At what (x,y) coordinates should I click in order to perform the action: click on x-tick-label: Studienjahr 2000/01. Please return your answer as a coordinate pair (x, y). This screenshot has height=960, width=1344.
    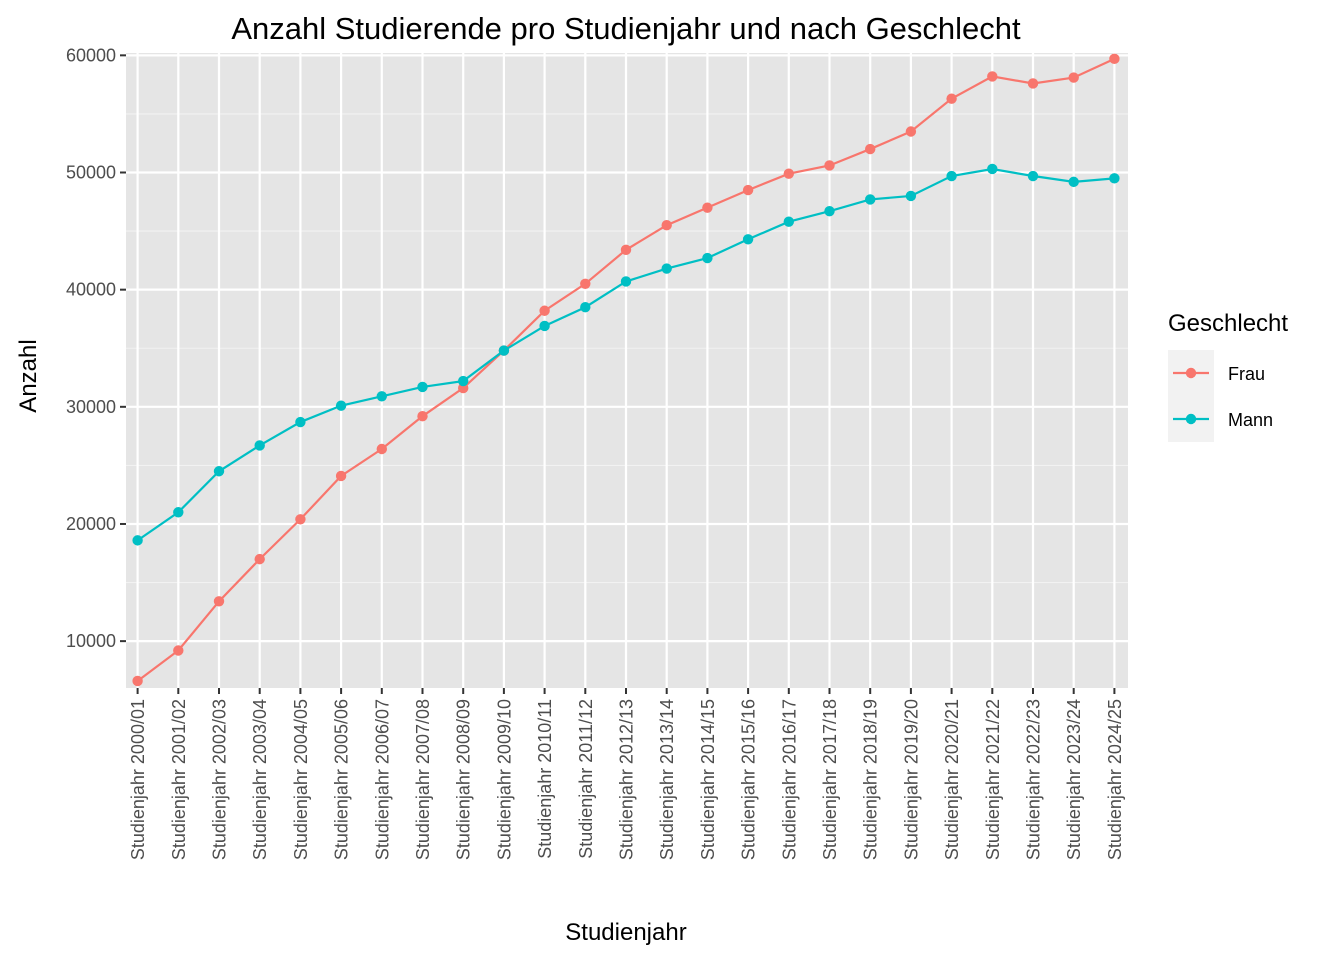
    Looking at the image, I should click on (138, 779).